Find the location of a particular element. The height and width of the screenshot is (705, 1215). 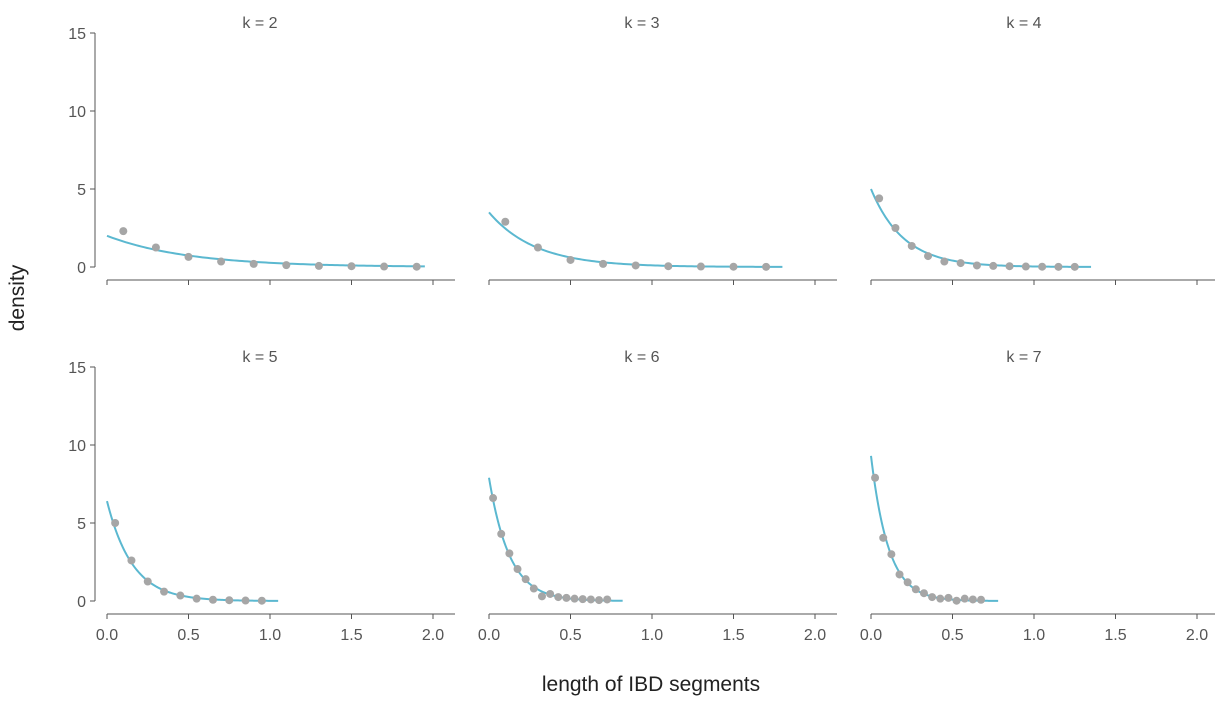

panel-title: k = 3 is located at coordinates (641, 23).